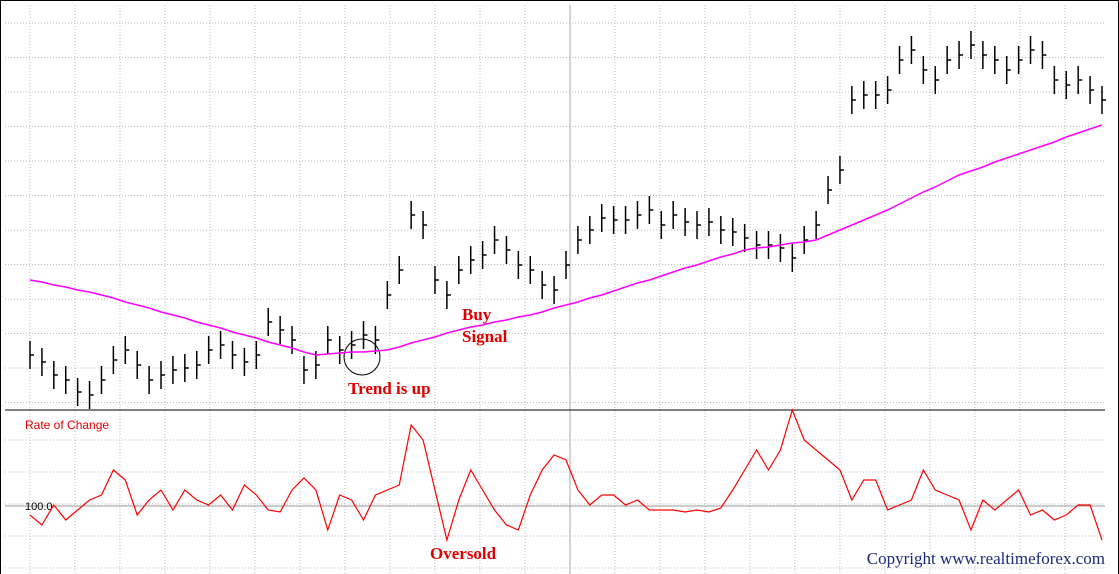 The height and width of the screenshot is (574, 1119). Describe the element at coordinates (67, 425) in the screenshot. I see `panel-title: Rate of Change` at that location.